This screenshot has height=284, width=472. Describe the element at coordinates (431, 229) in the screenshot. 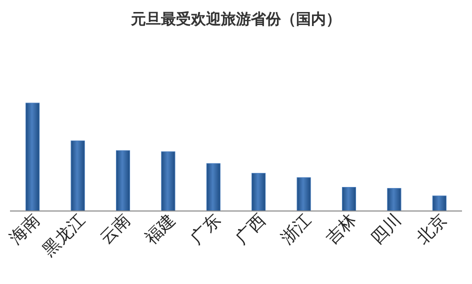

I see `x-tick-label: 北京` at that location.